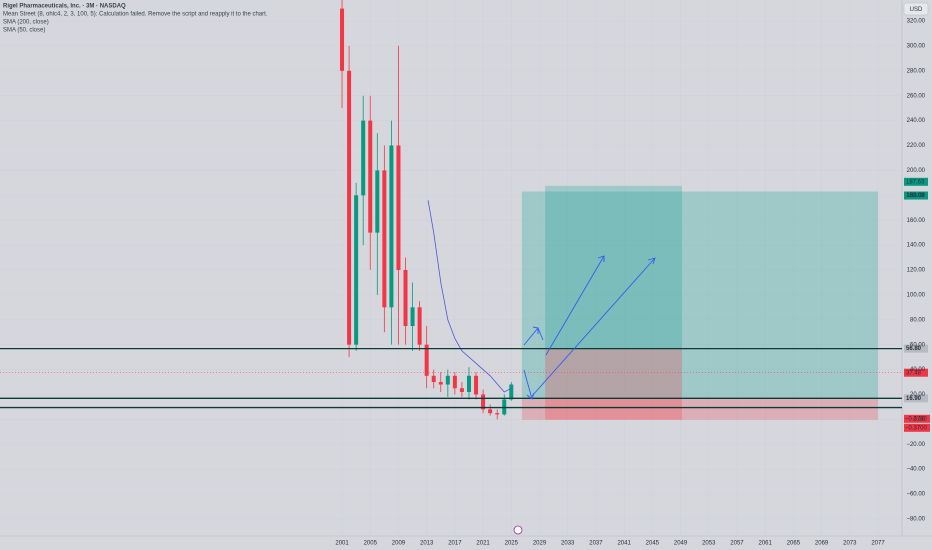  Describe the element at coordinates (26, 23) in the screenshot. I see `legend-entry: SMA (200, close)` at that location.